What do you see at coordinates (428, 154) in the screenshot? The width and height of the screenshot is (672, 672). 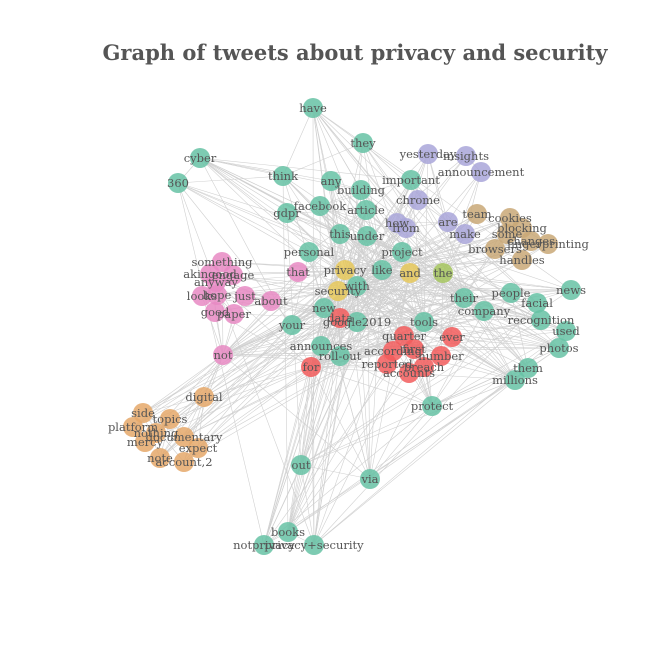 I see `node-label: yesterday` at bounding box center [428, 154].